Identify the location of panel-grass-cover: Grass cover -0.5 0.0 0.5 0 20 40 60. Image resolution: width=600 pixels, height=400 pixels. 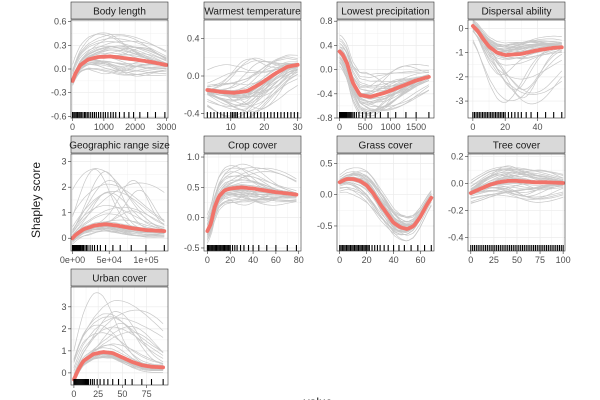
(376, 200).